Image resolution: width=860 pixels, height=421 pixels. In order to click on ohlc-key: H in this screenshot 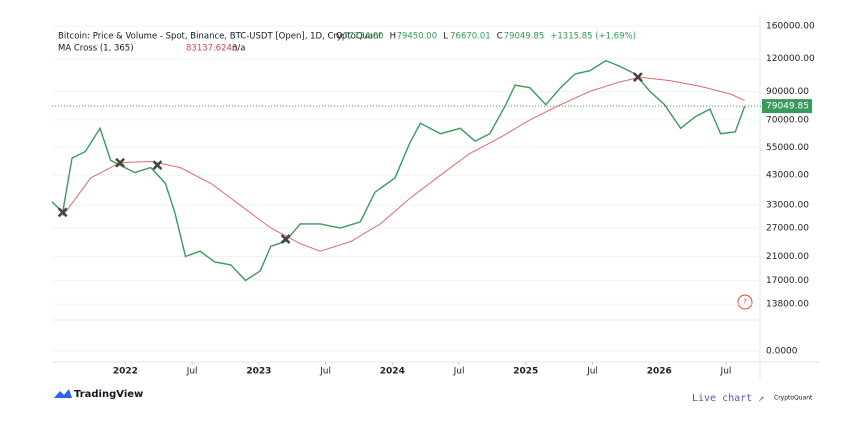, I will do `click(393, 37)`.